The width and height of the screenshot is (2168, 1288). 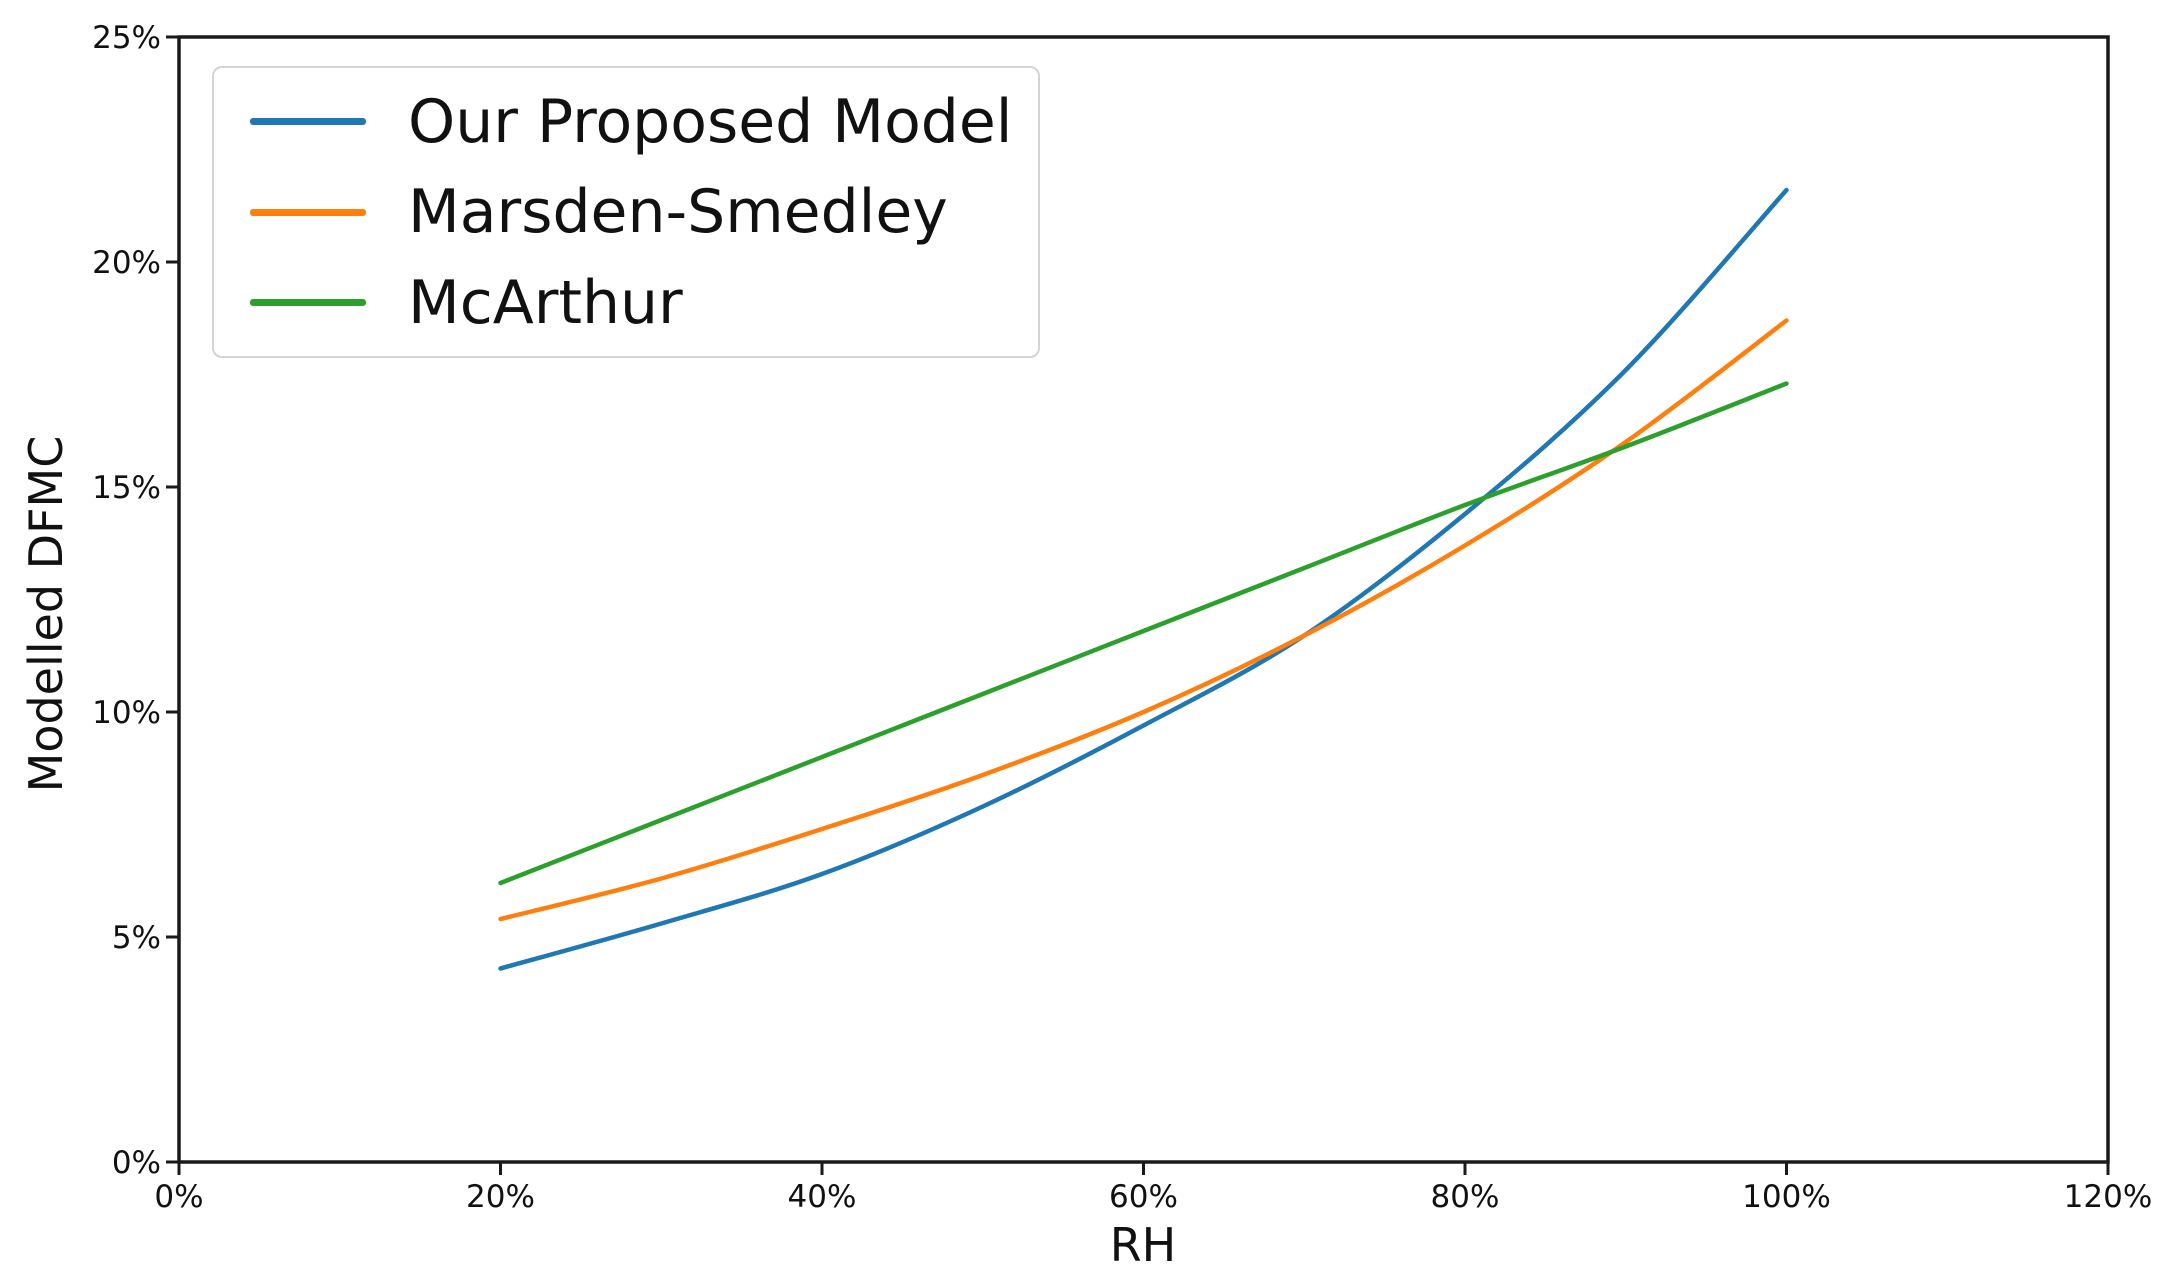 I want to click on legend-label-our-proposed-model: Our Proposed Model, so click(x=710, y=121).